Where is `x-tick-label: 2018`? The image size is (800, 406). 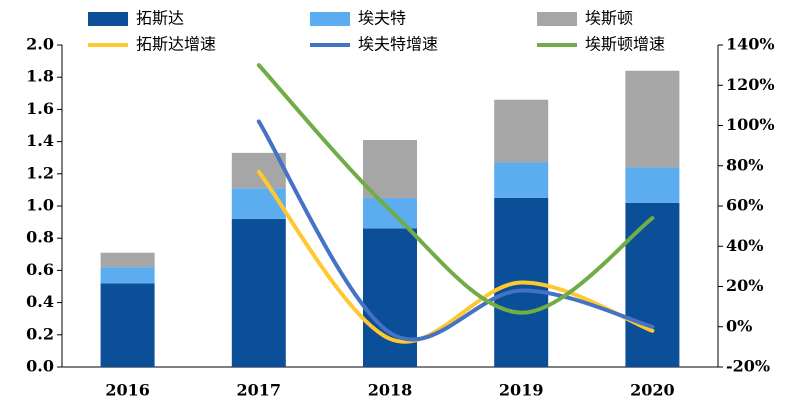
x-tick-label: 2018 is located at coordinates (390, 390).